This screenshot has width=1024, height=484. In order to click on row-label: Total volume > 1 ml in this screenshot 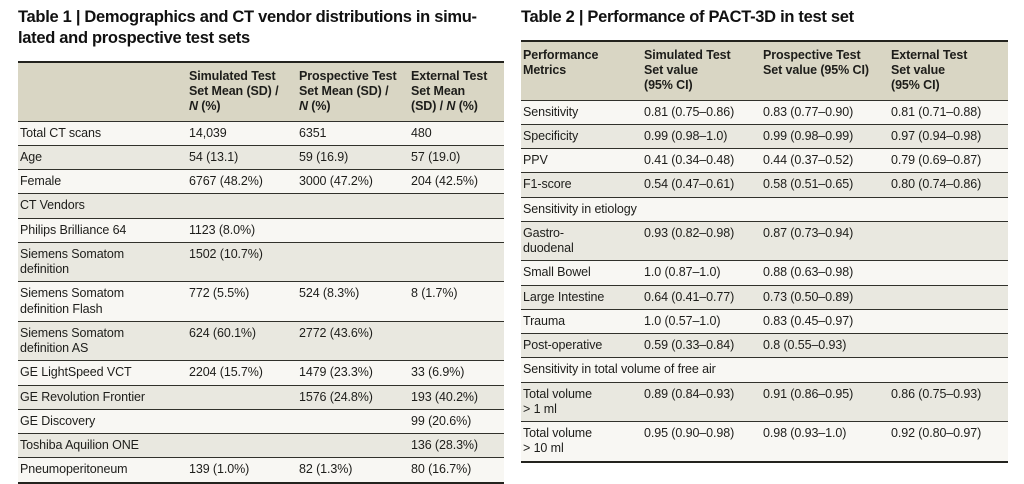, I will do `click(581, 402)`.